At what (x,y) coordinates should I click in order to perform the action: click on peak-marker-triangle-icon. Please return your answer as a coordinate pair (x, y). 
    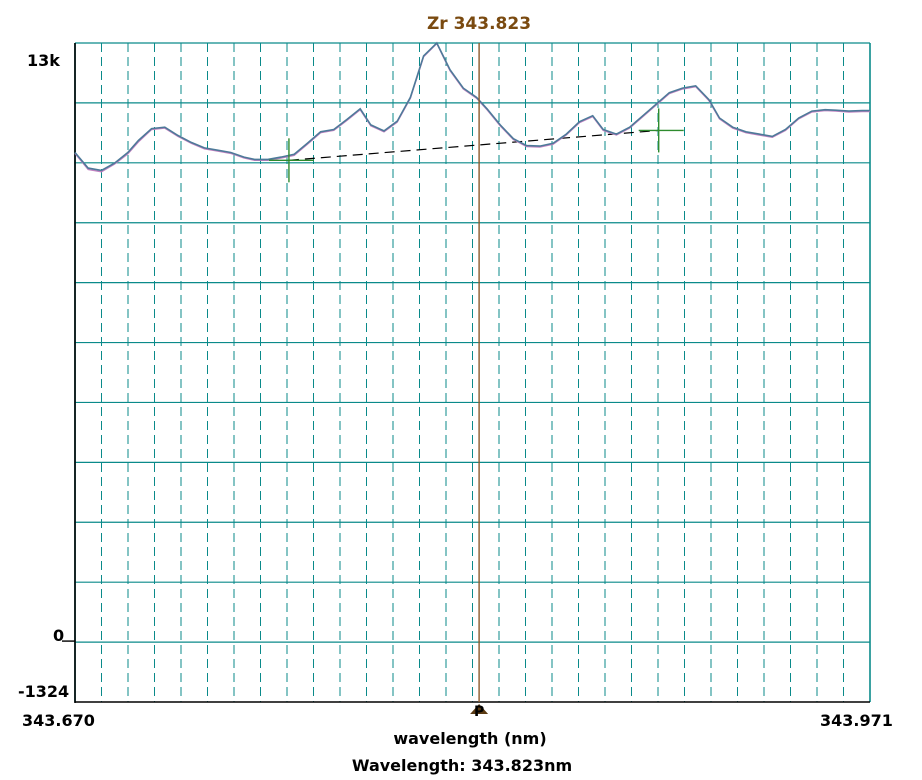
    Looking at the image, I should click on (479, 709).